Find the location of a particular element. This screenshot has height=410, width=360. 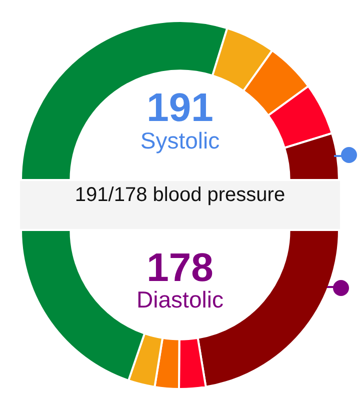

text: 191/178 blood pressure is located at coordinates (180, 205).